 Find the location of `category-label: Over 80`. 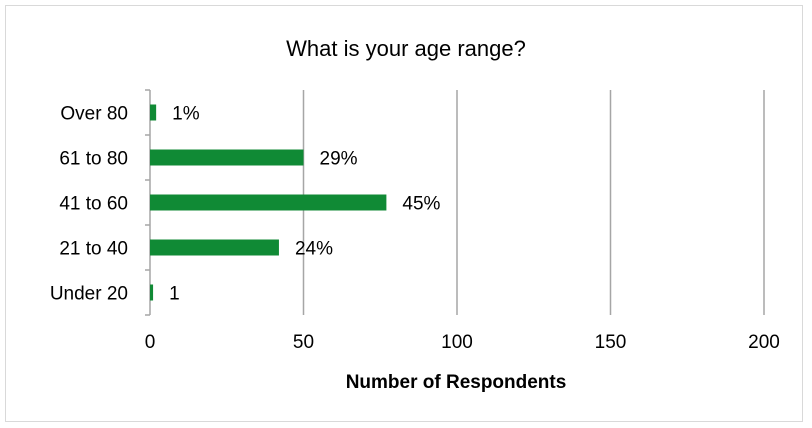

category-label: Over 80 is located at coordinates (94, 114).